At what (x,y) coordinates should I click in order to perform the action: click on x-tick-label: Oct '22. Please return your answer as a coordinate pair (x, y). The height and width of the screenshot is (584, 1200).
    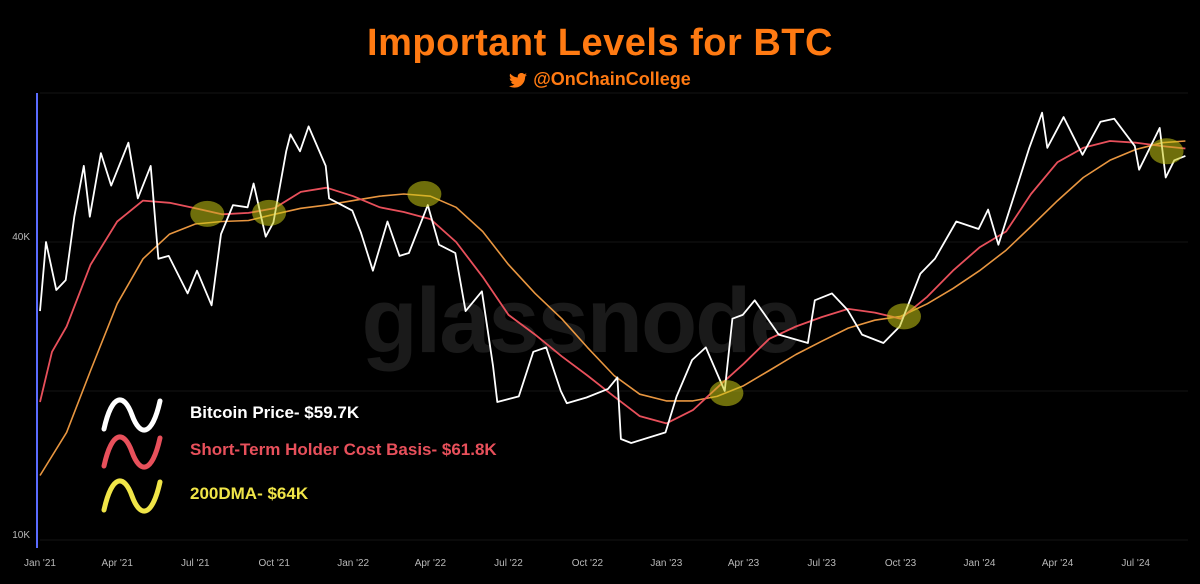
    Looking at the image, I should click on (588, 563).